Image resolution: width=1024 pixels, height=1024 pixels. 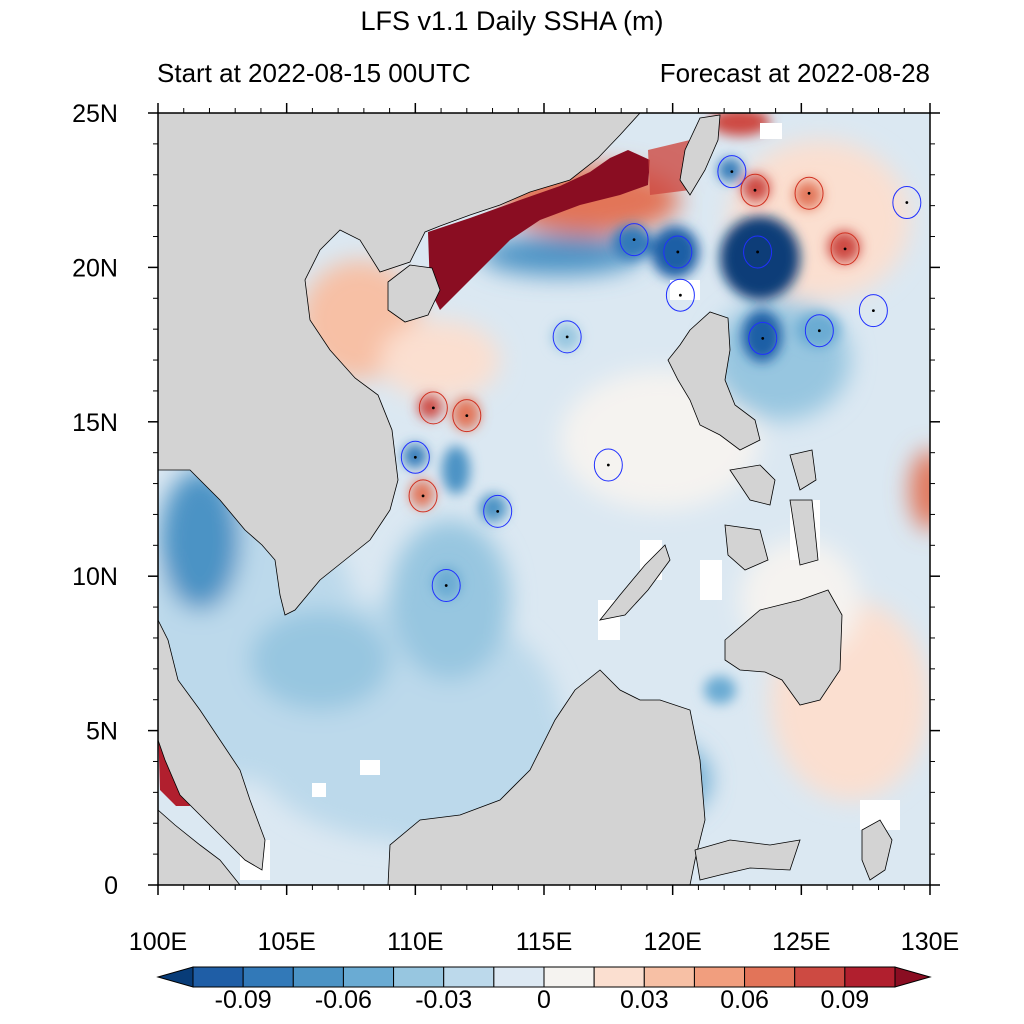 What do you see at coordinates (752, 485) in the screenshot?
I see `visayas-islands` at bounding box center [752, 485].